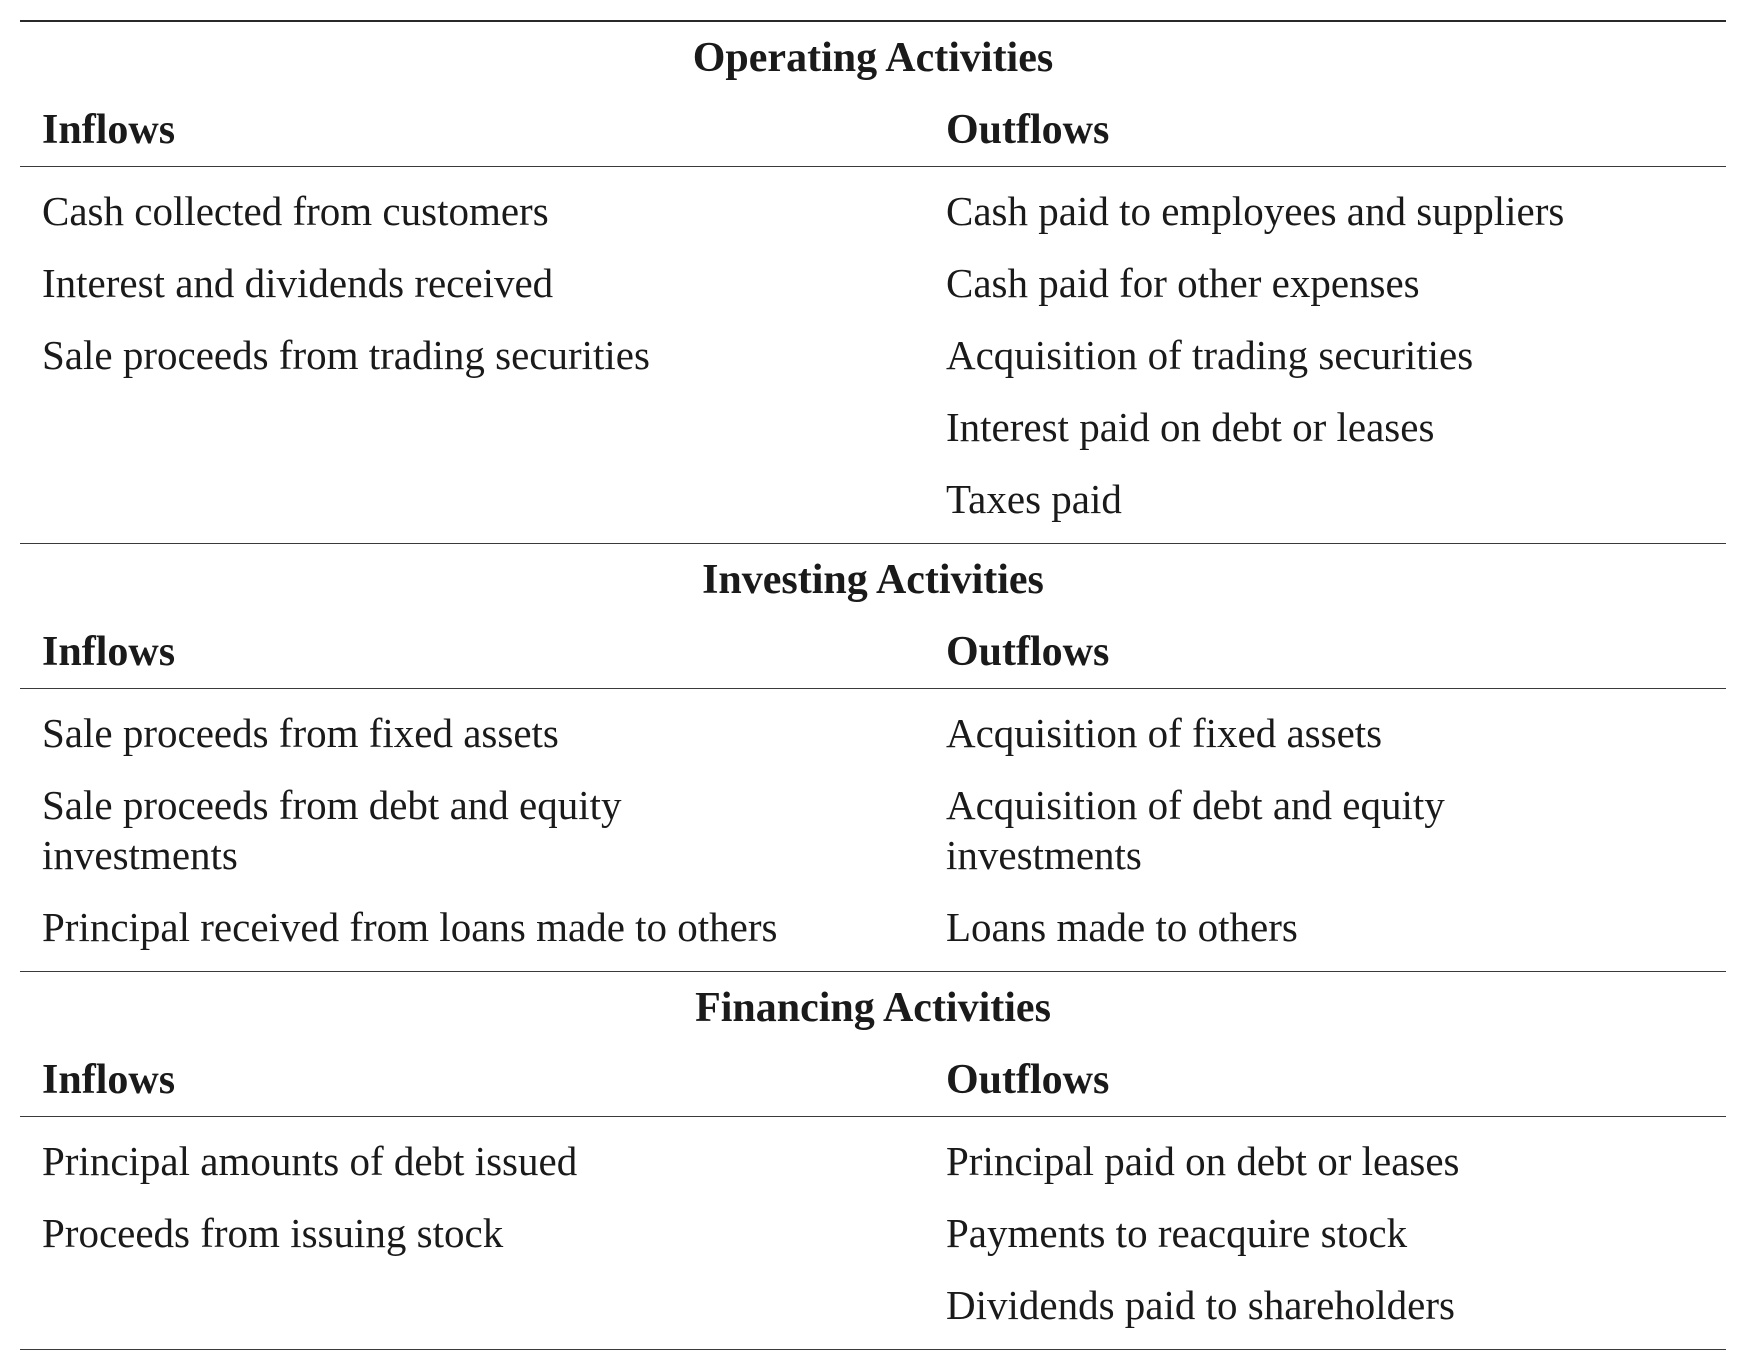  What do you see at coordinates (1210, 355) in the screenshot?
I see `list-item: Acquisition of trading securities` at bounding box center [1210, 355].